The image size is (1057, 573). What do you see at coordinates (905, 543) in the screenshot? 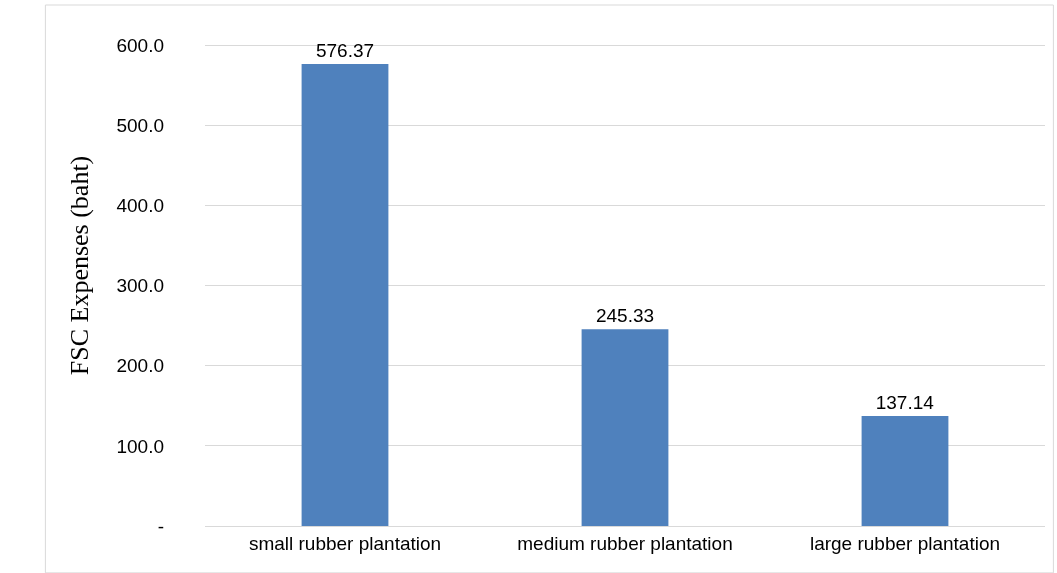
I see `x-tick-label: large rubber plantation` at bounding box center [905, 543].